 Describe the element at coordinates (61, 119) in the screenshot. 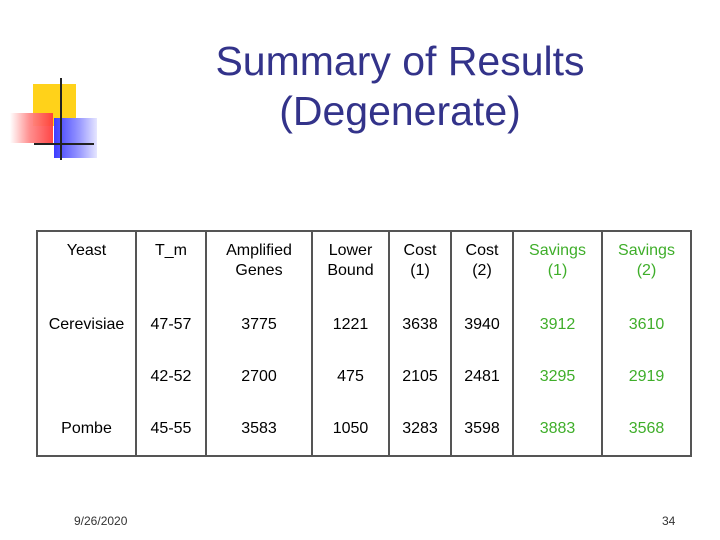

I see `decorative-vertical-line` at that location.